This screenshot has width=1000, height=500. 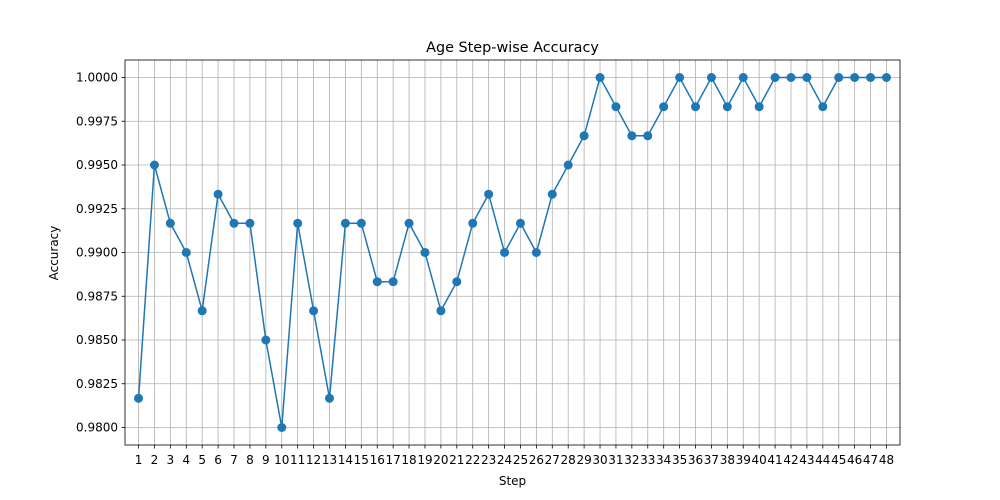 I want to click on x-tick-label: 35, so click(x=679, y=460).